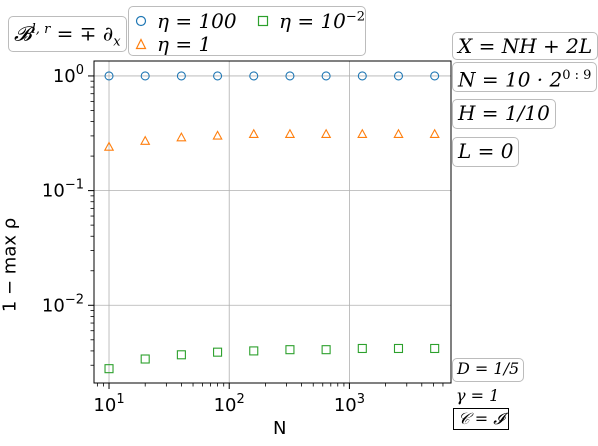  I want to click on d-value-text: D = 1/5, so click(488, 368).